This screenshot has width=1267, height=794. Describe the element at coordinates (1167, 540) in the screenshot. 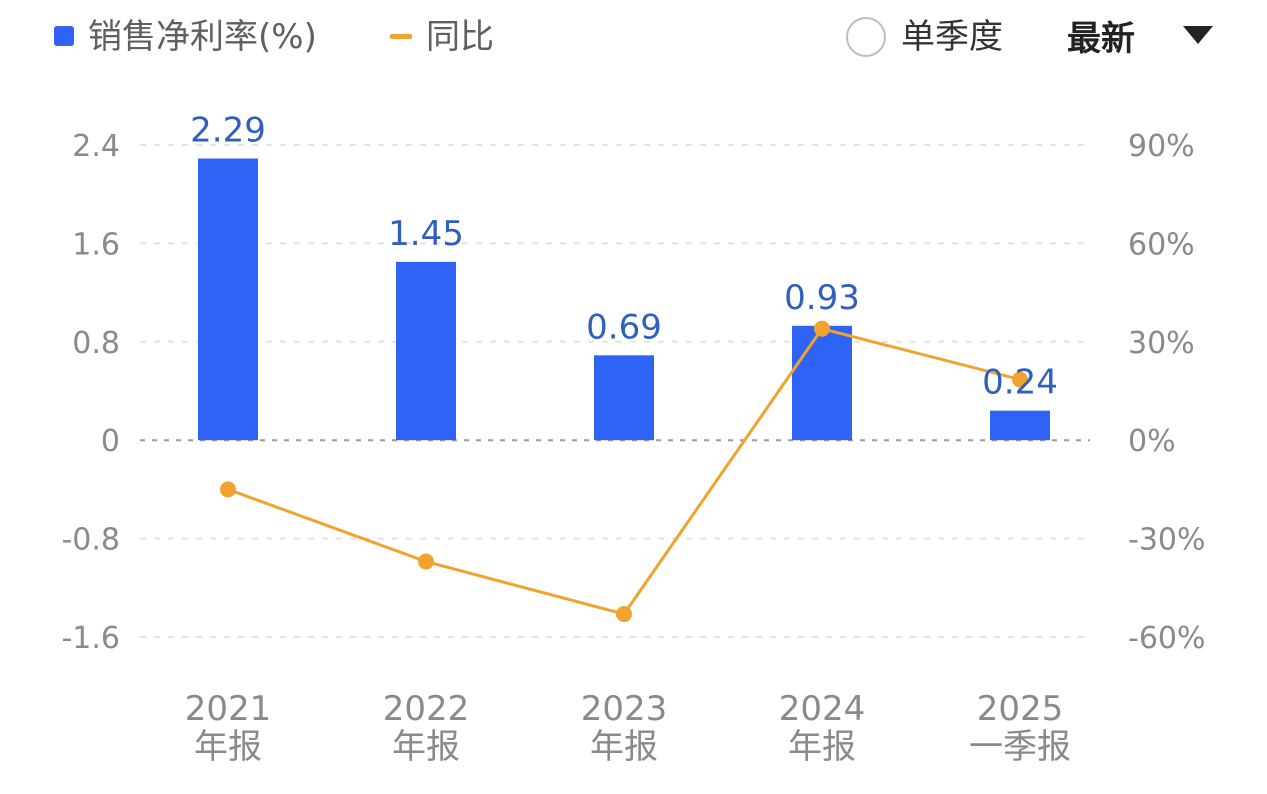

I see `right-tick-label: -30%` at that location.